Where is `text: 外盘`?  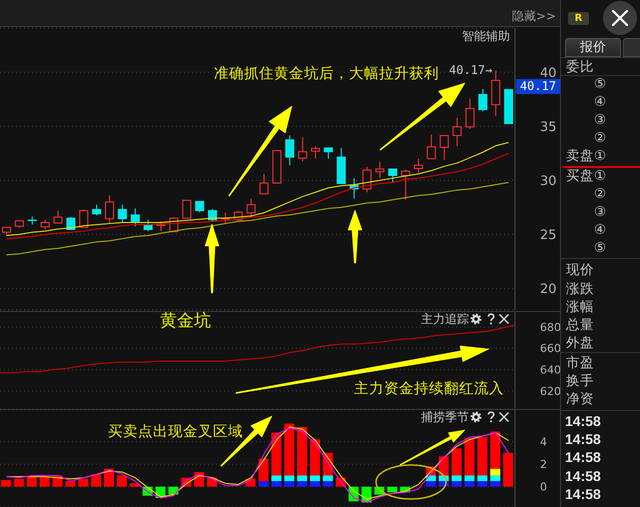
text: 外盘 is located at coordinates (580, 343).